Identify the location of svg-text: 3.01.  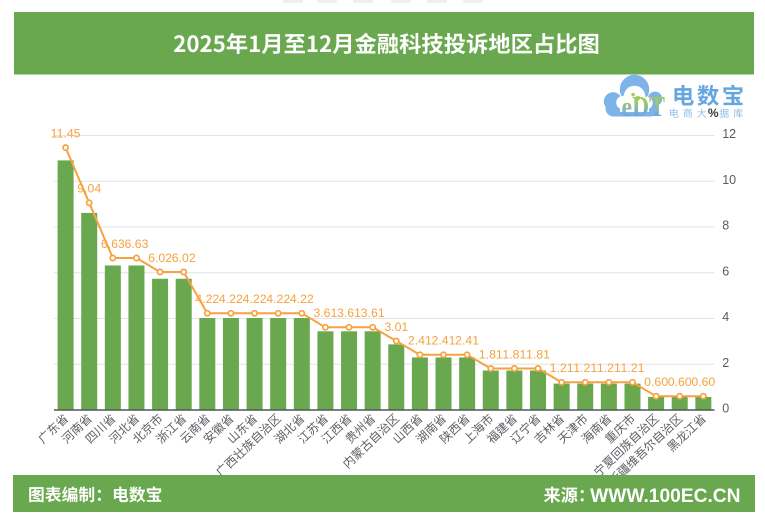
(396, 327).